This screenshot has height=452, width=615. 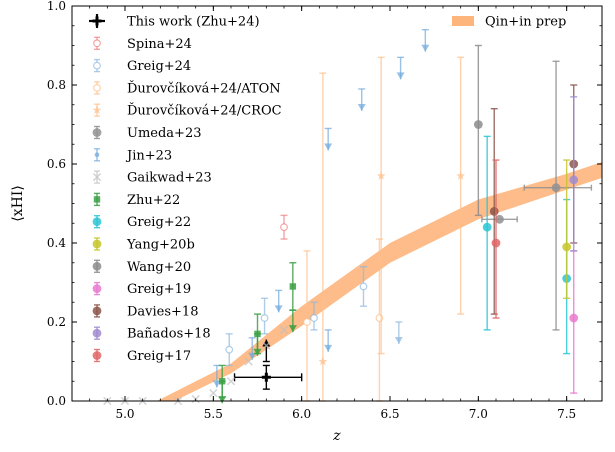 I want to click on legend-marker-qin-in-prep, so click(x=463, y=21).